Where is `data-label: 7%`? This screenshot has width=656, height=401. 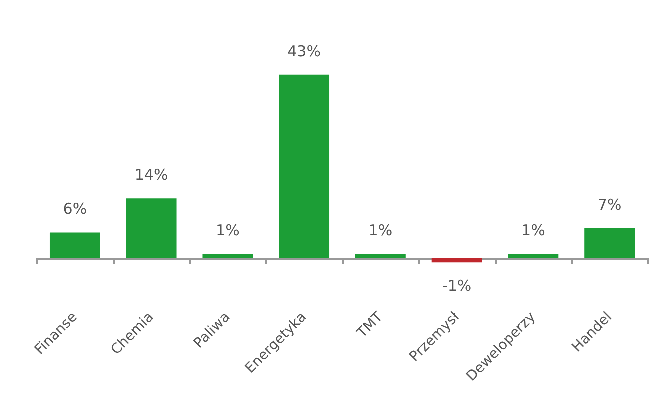 data-label: 7% is located at coordinates (610, 205).